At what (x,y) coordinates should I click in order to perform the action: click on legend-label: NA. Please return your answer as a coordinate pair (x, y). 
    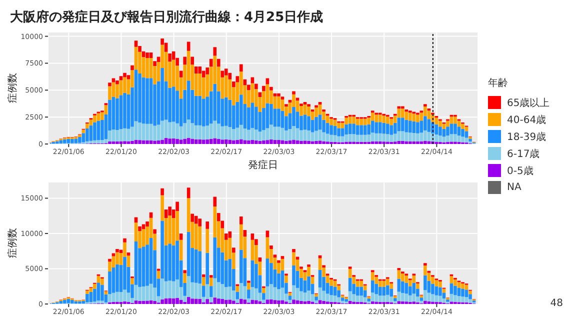
    Looking at the image, I should click on (514, 187).